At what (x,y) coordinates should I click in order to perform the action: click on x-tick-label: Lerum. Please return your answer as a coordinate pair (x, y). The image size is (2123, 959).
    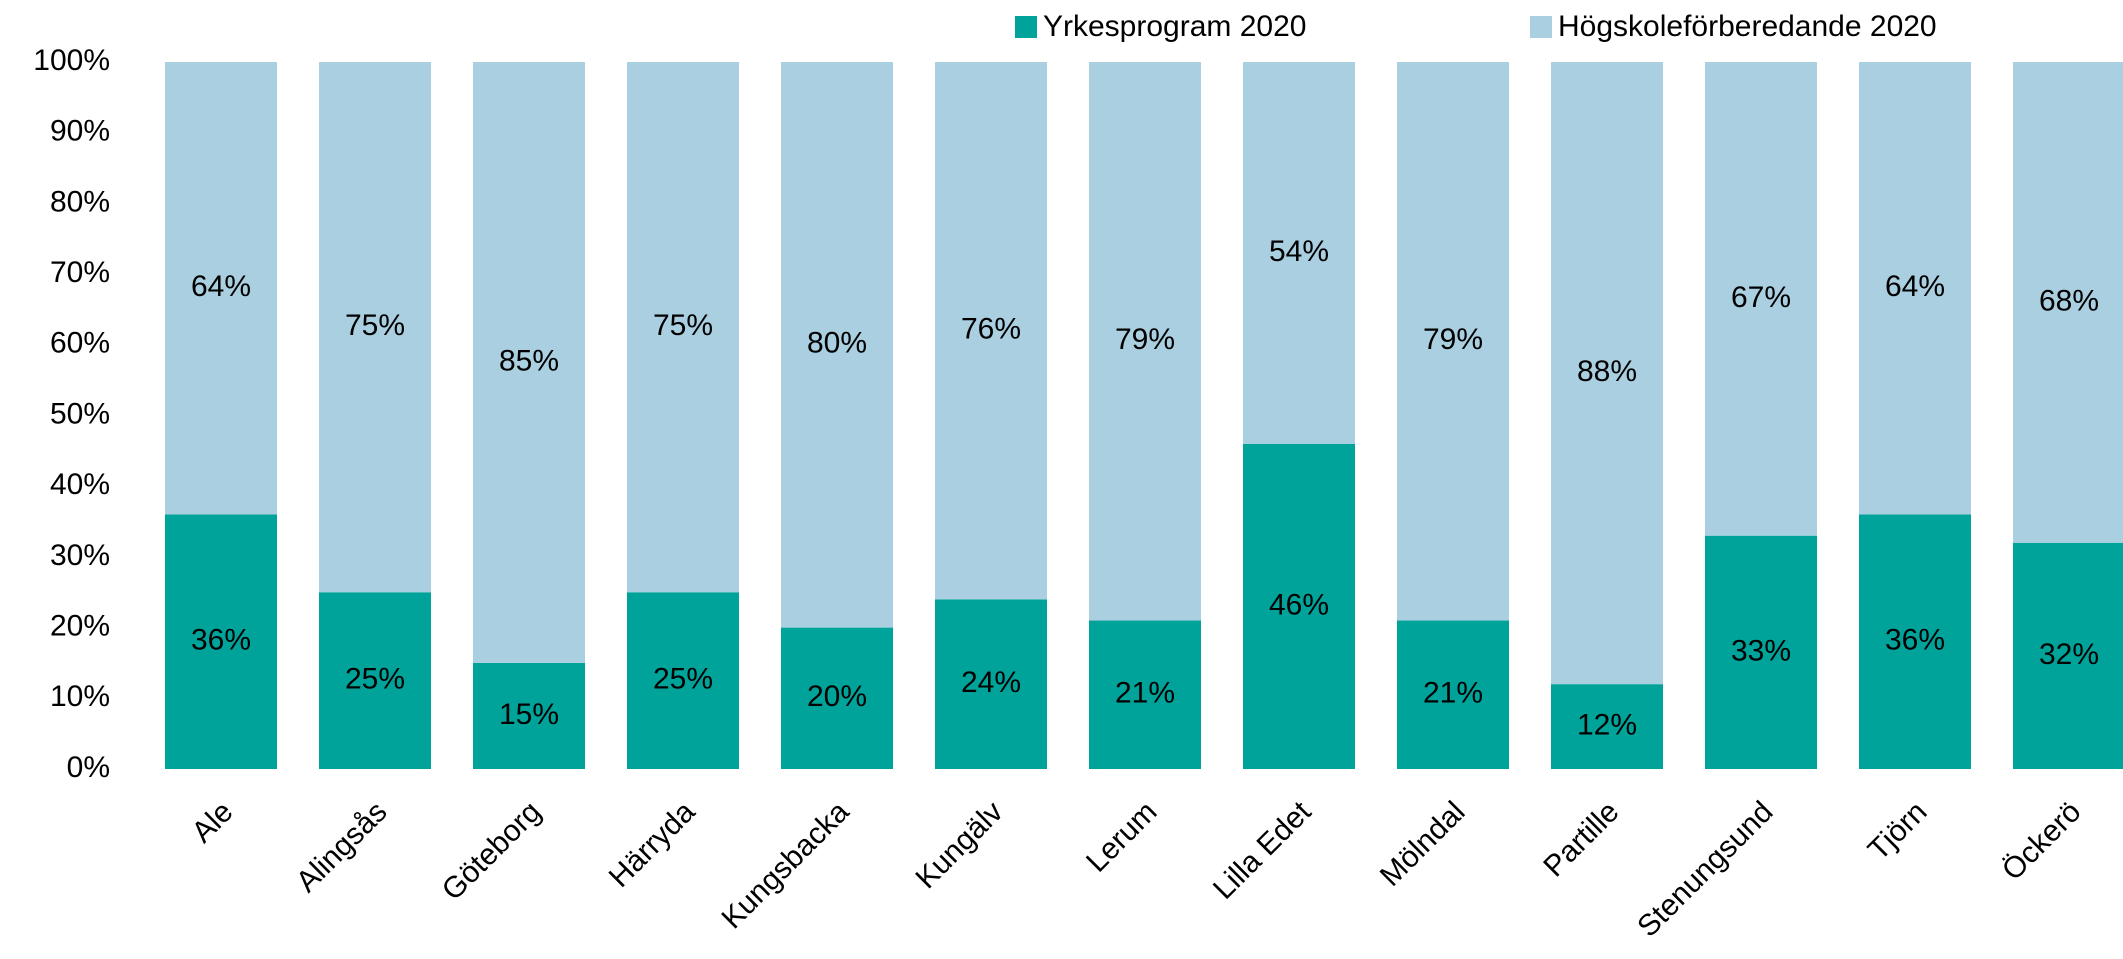
    Looking at the image, I should click on (1121, 836).